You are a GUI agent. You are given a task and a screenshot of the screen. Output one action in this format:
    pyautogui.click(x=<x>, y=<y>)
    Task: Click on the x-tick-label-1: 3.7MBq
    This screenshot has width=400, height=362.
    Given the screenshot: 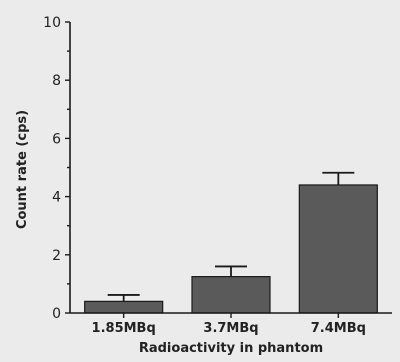 What is the action you would take?
    pyautogui.click(x=230, y=328)
    